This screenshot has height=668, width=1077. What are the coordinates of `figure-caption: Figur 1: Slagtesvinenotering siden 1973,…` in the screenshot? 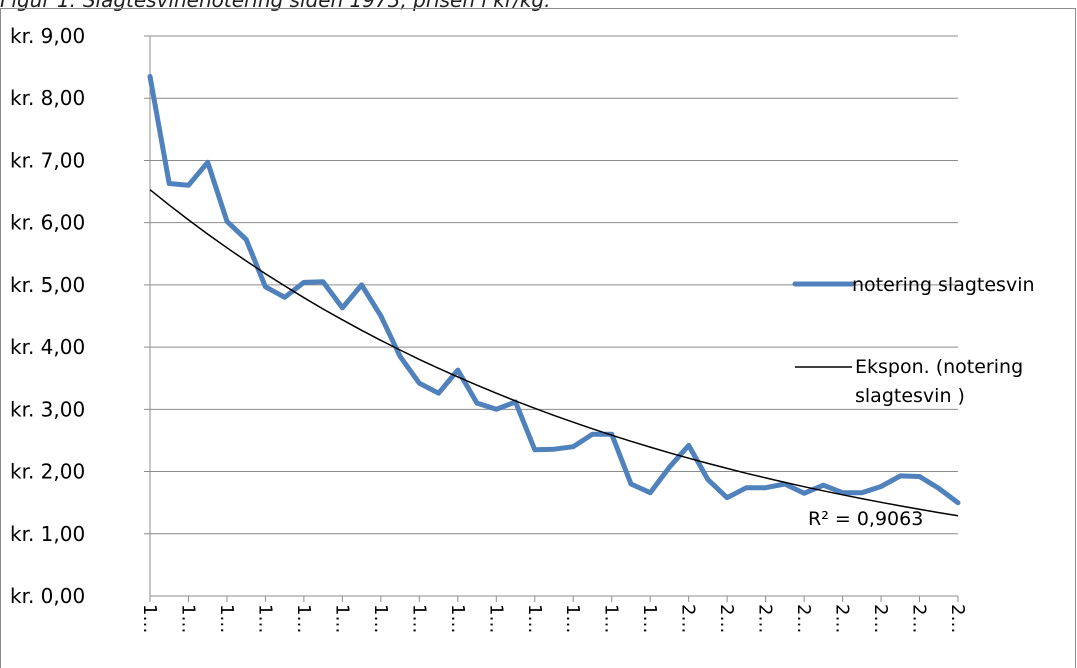 It's located at (275, 6).